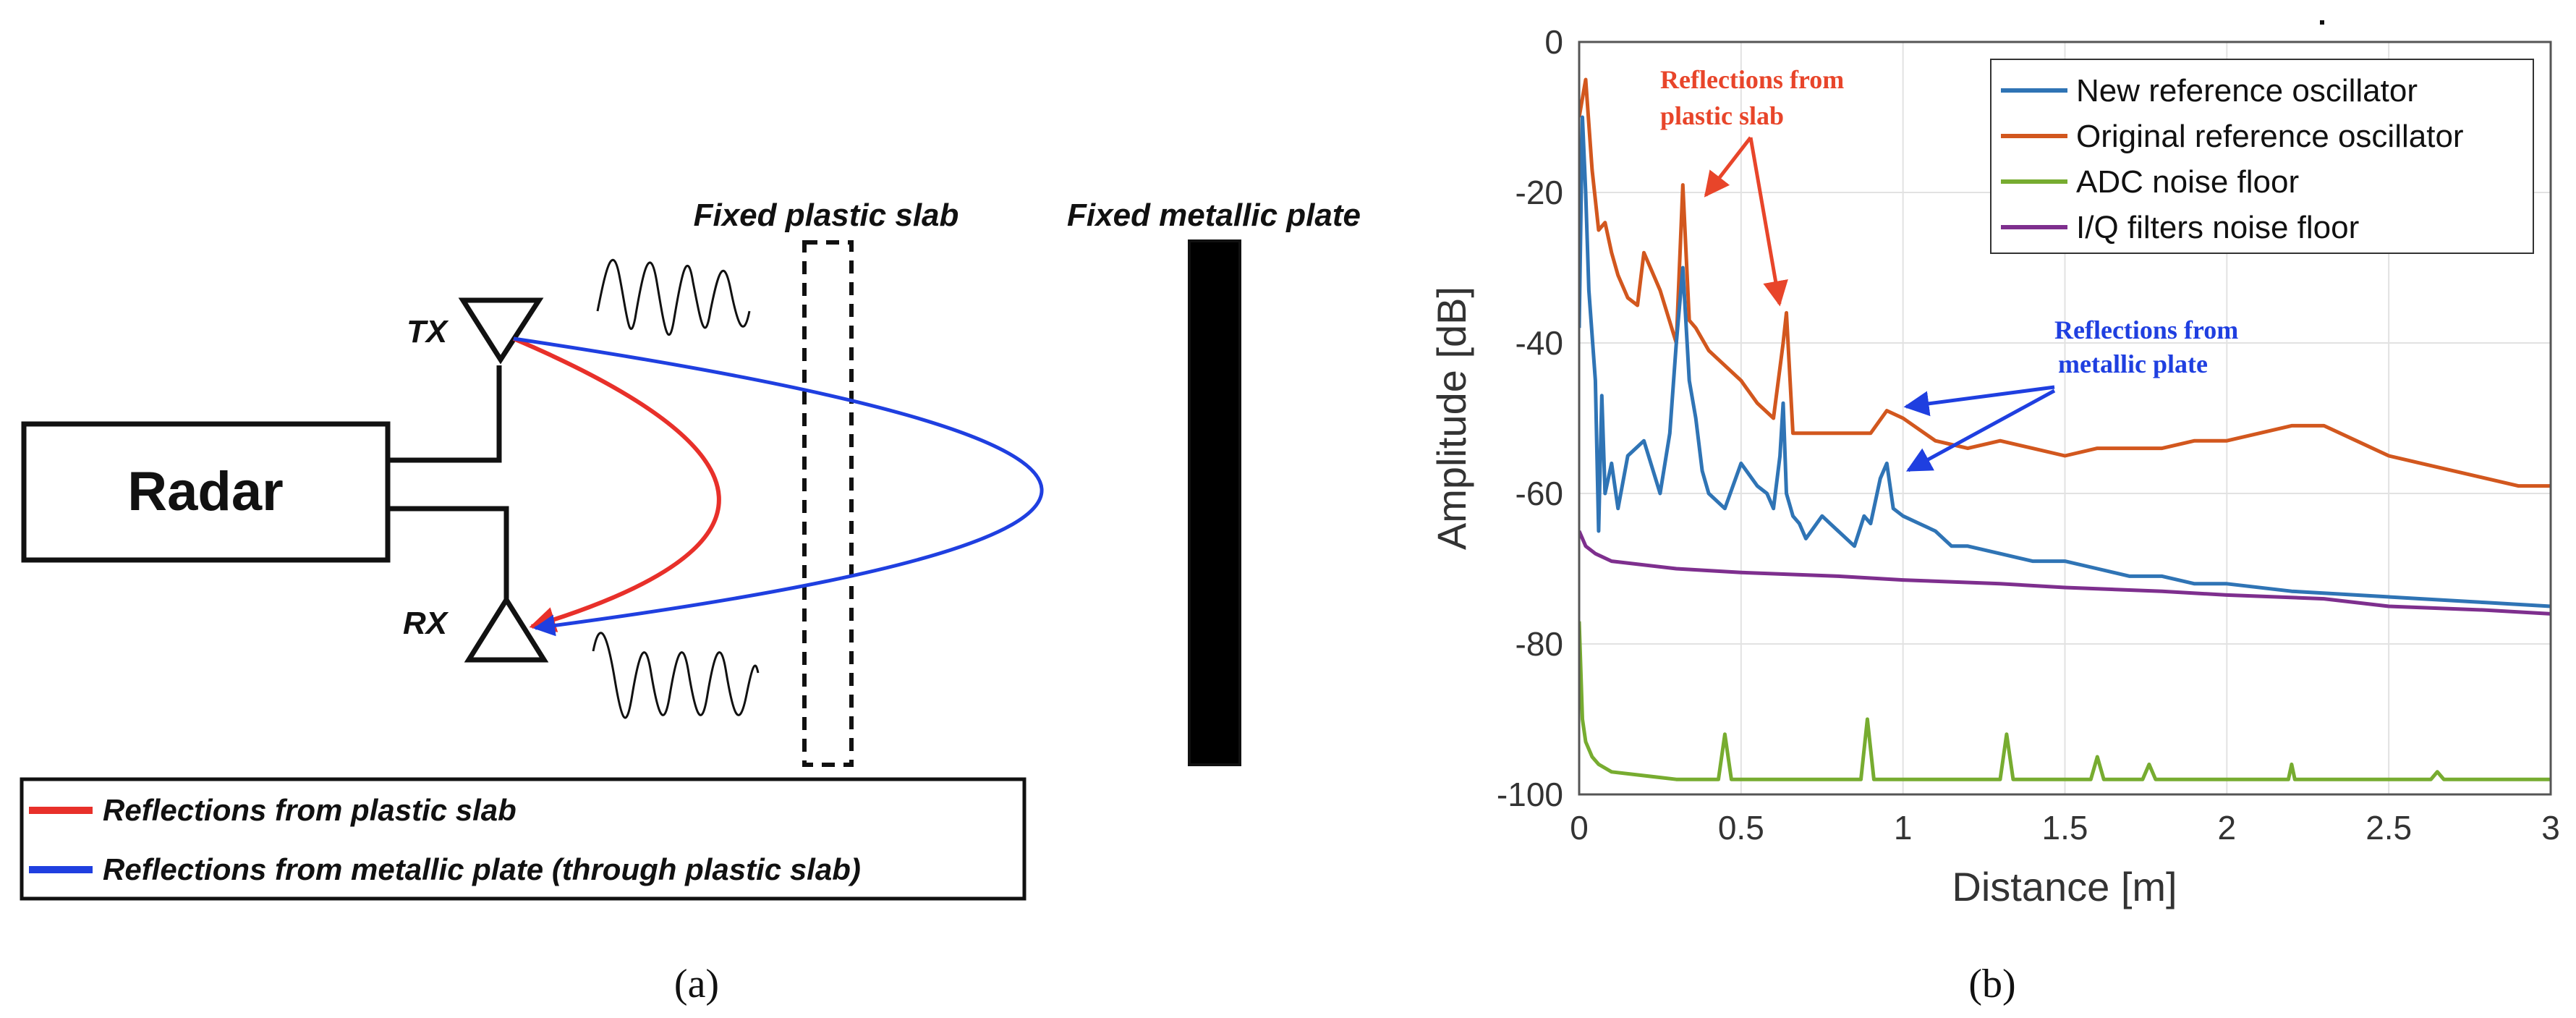 The image size is (2576, 1018). I want to click on x-tick-label: 0.5, so click(1741, 828).